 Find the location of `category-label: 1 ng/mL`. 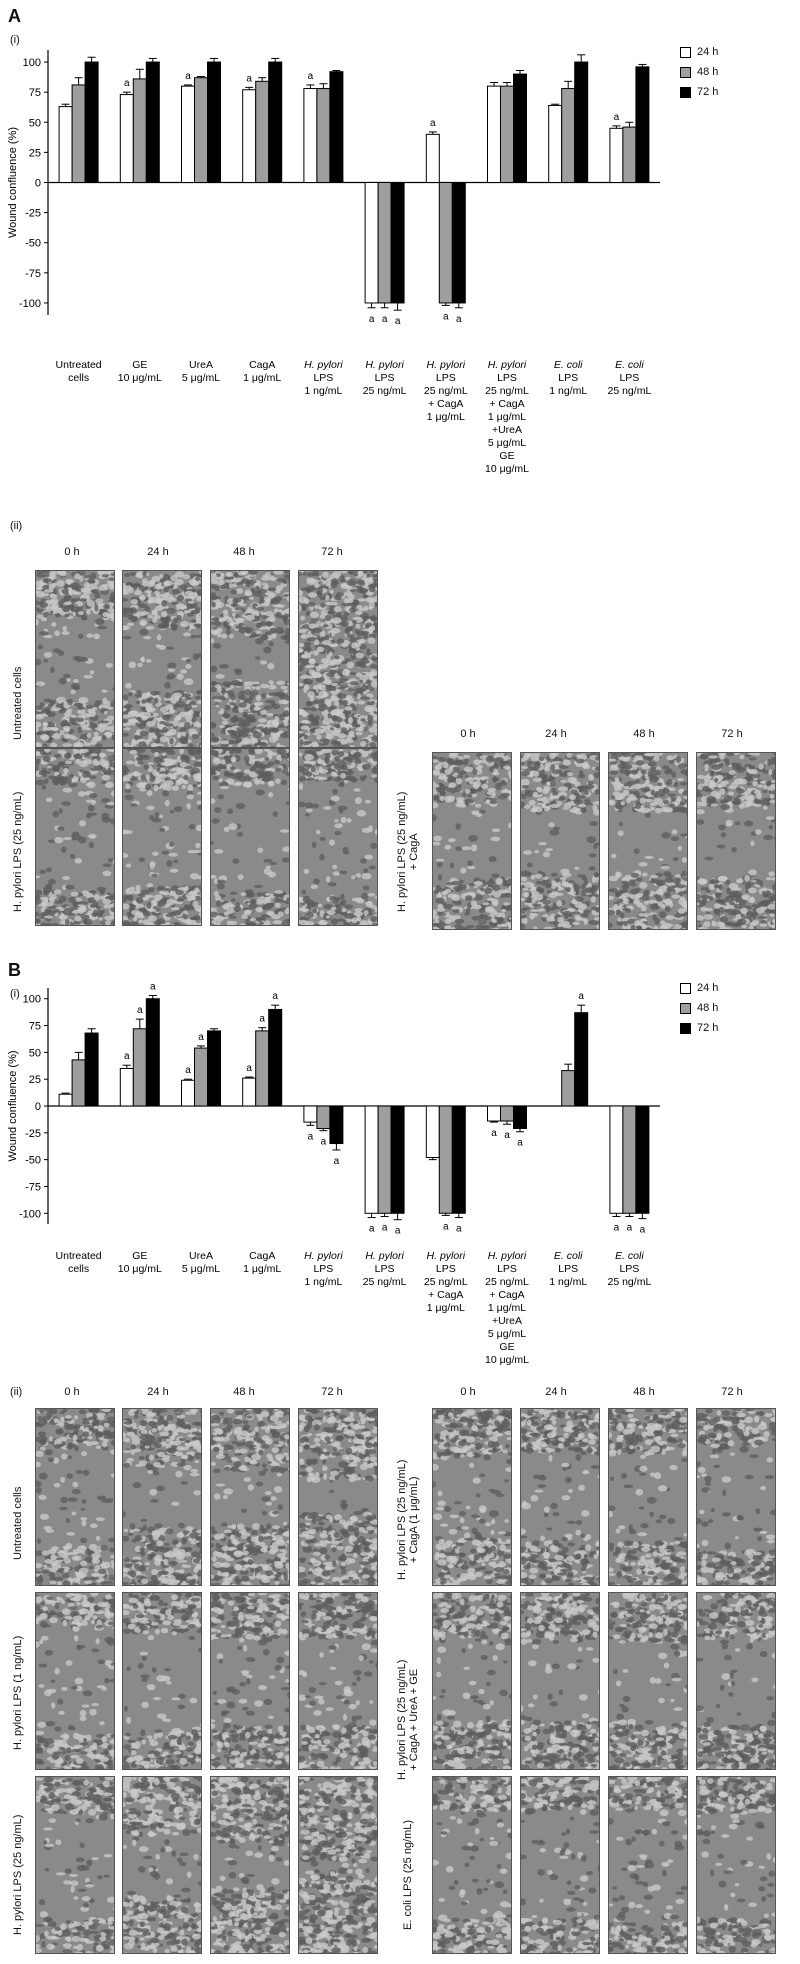

category-label: 1 ng/mL is located at coordinates (568, 391).